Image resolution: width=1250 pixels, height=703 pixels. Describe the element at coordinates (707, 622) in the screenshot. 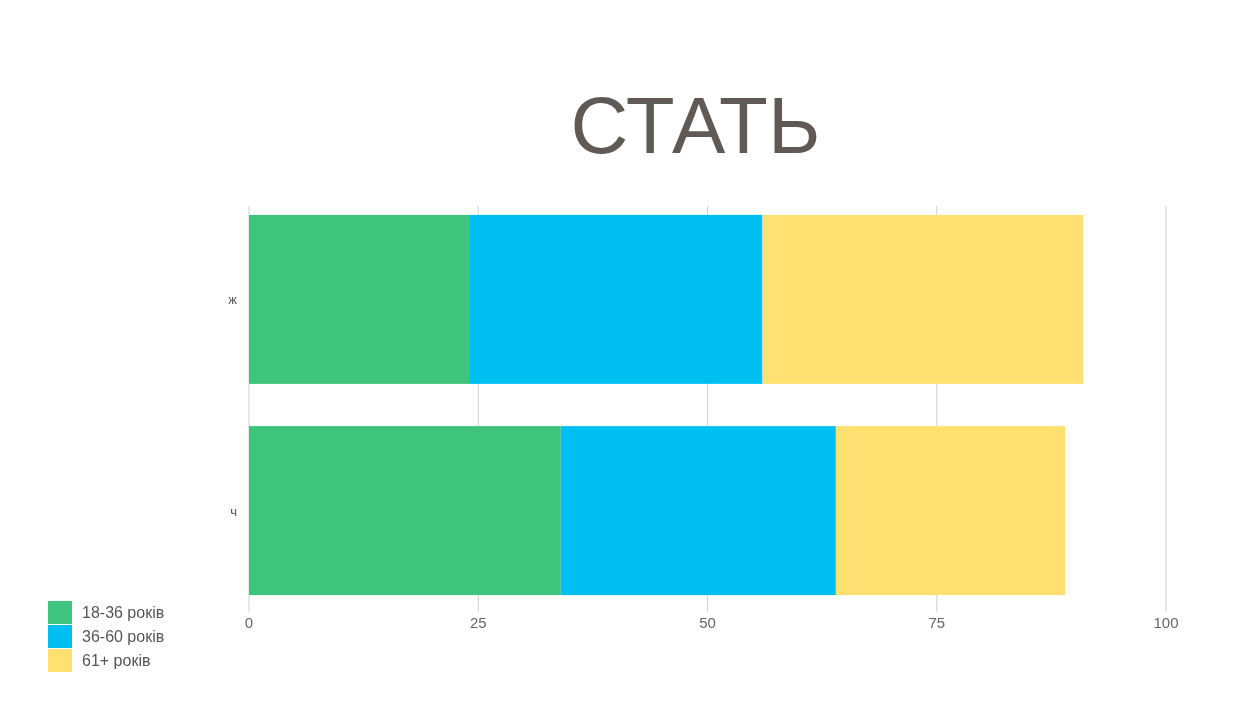

I see `x-tick-label: 50` at that location.